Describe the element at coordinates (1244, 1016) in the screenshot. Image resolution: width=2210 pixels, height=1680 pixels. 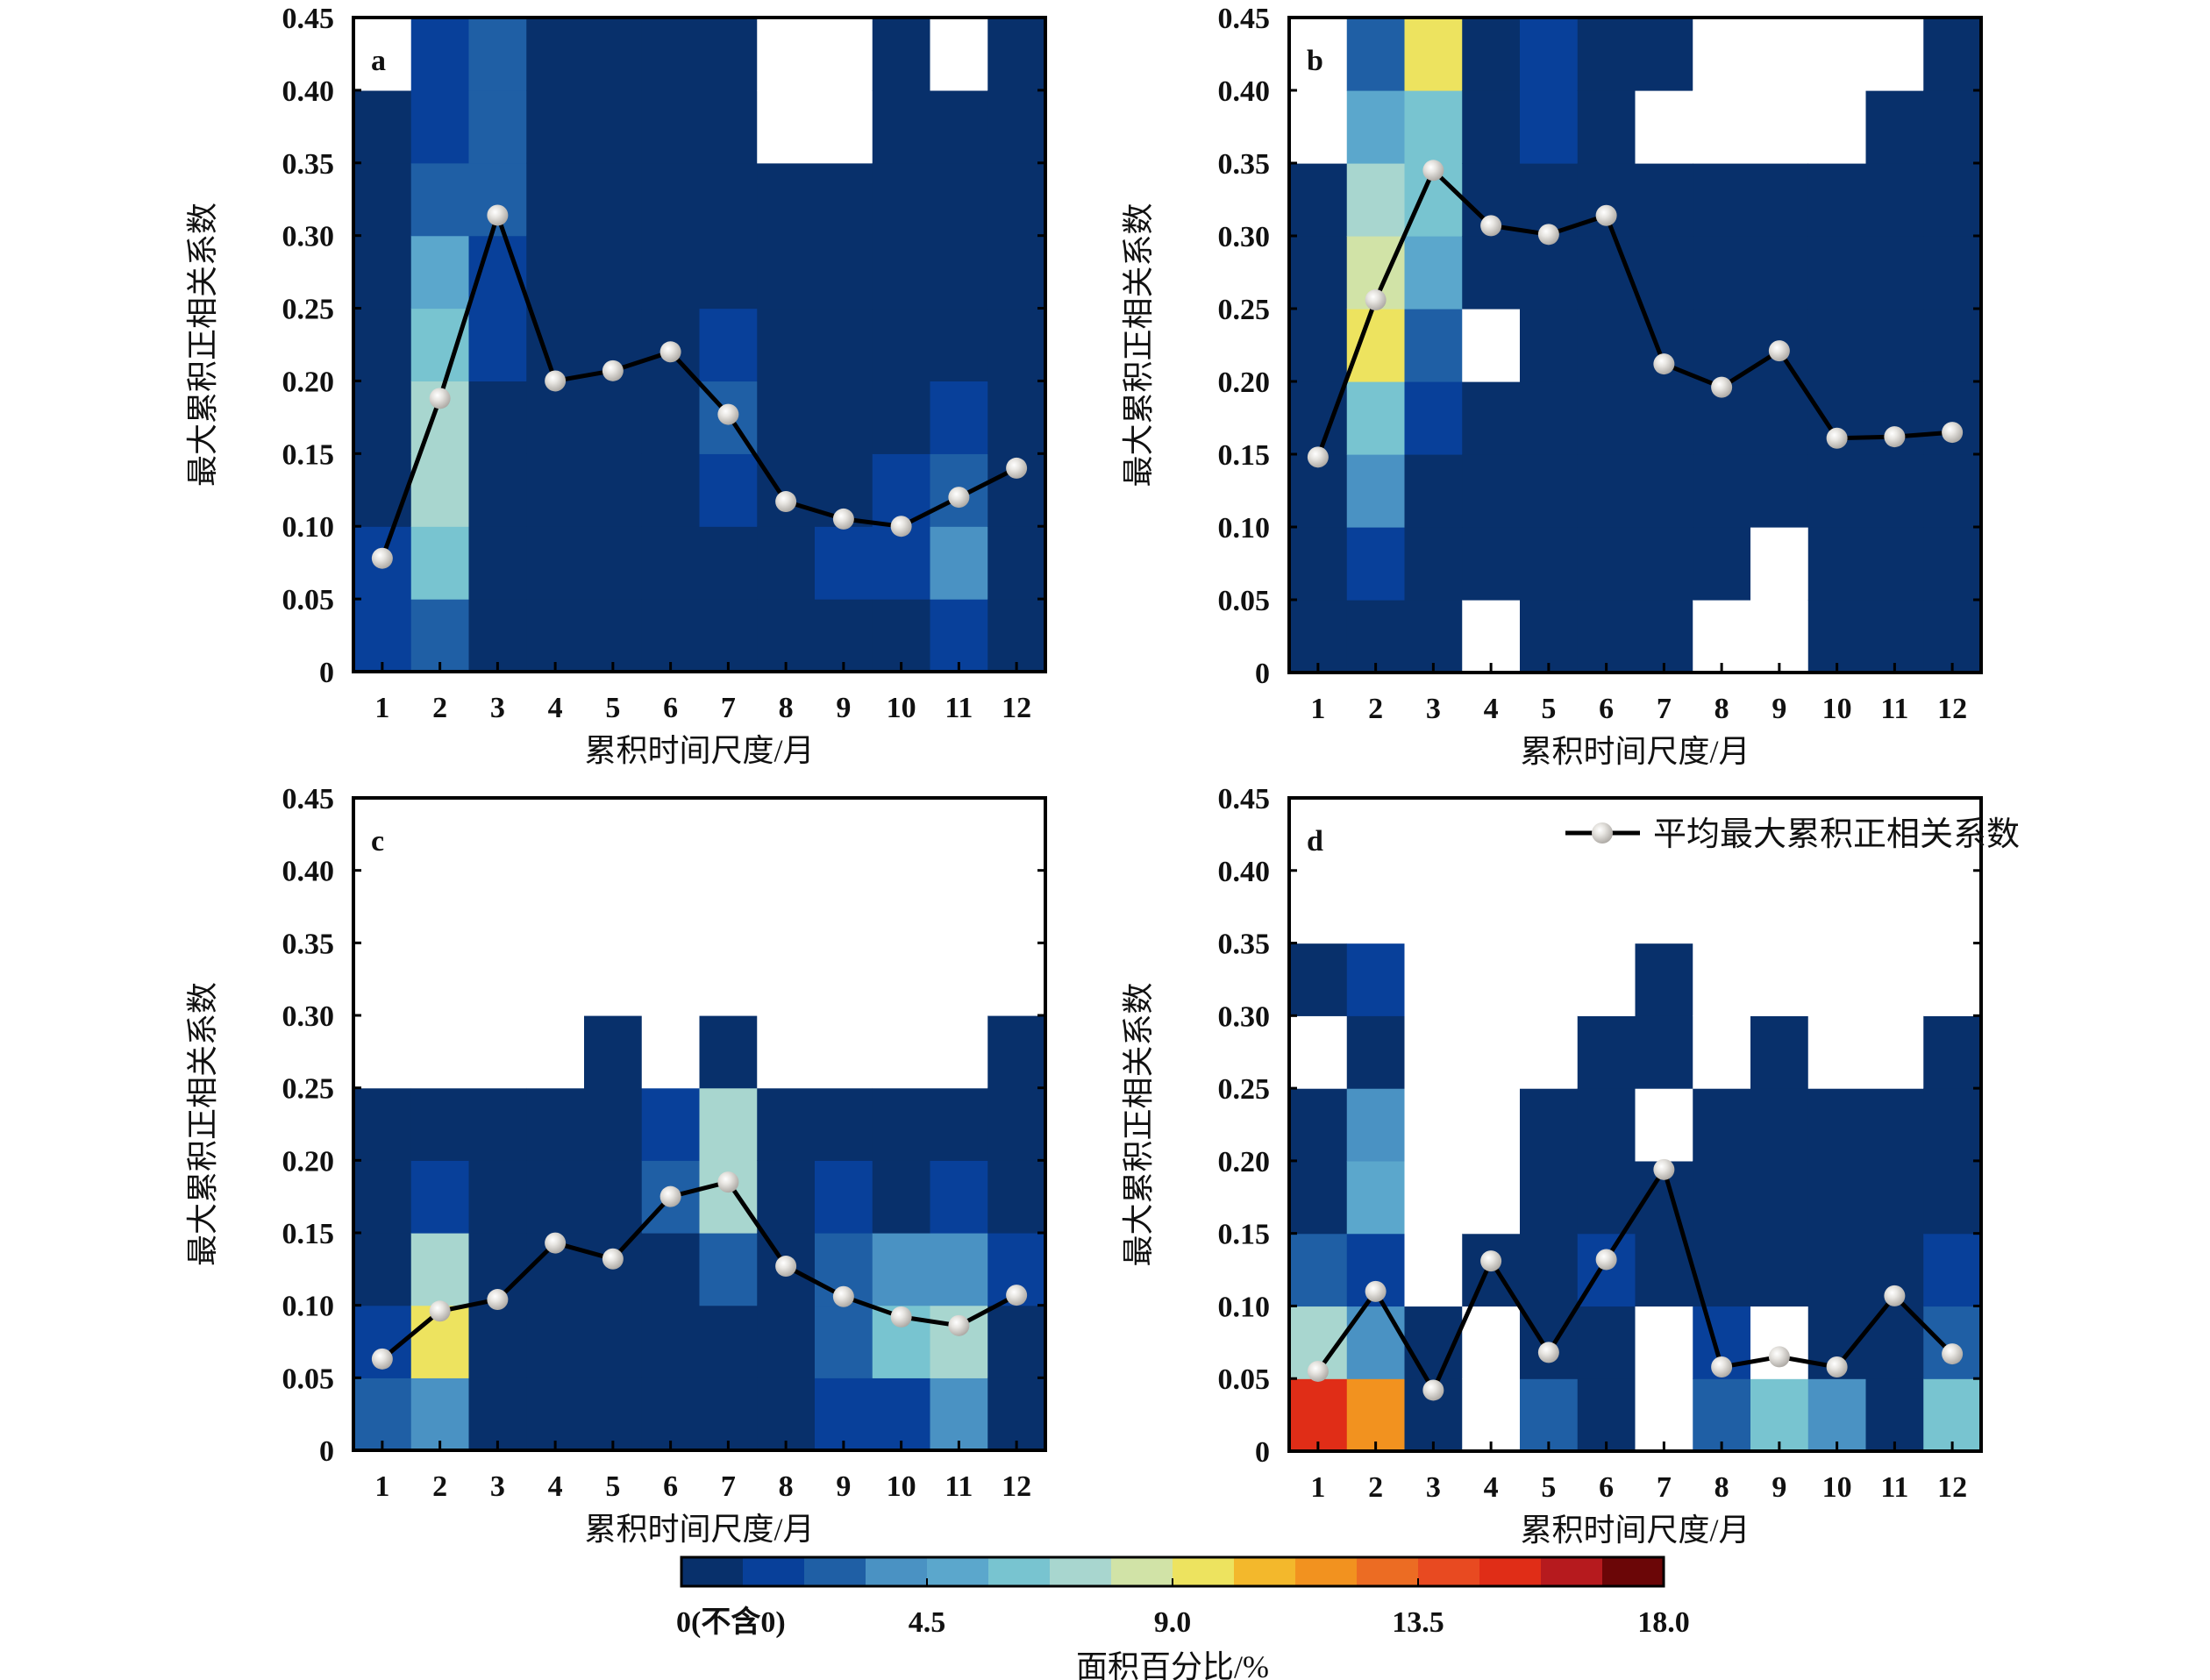
I see `y-tick-label: 0.30` at that location.